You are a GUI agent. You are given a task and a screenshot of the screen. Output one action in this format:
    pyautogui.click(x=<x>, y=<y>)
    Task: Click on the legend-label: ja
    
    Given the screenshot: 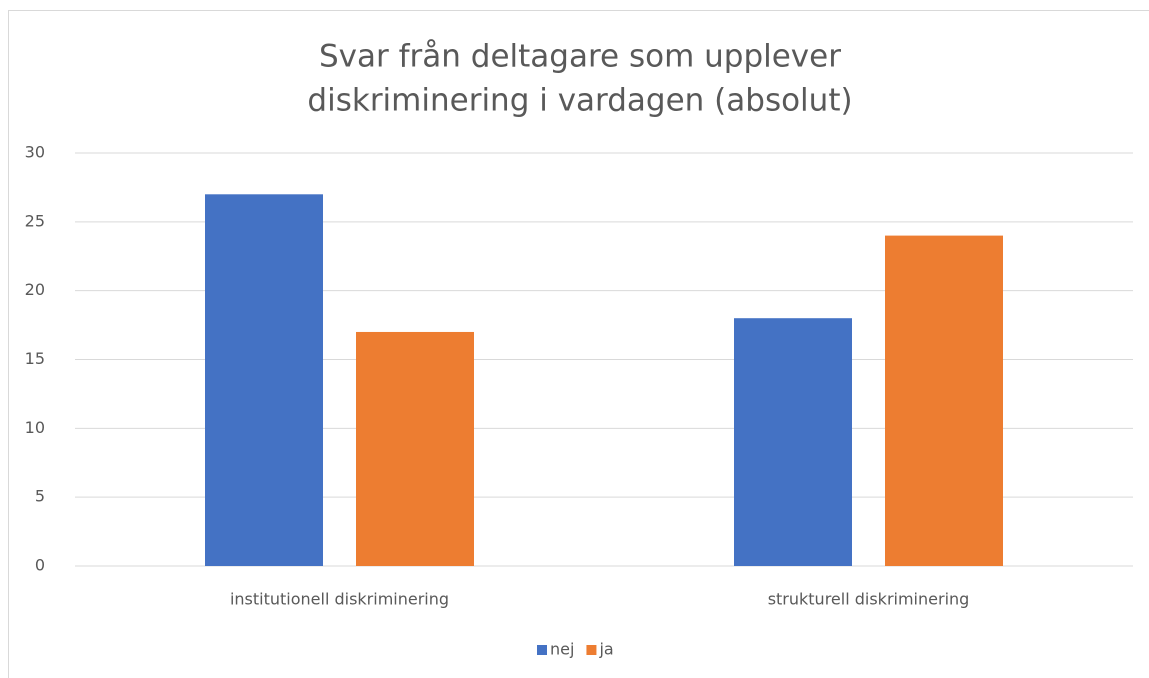 What is the action you would take?
    pyautogui.click(x=605, y=649)
    